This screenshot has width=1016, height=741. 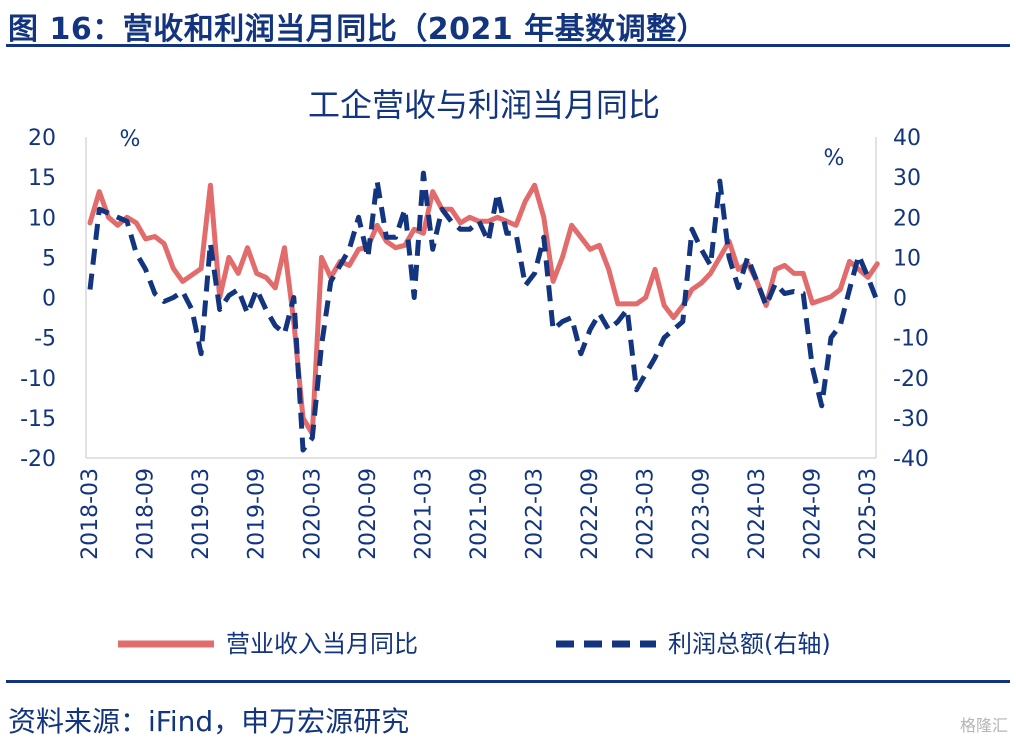 I want to click on x-tick-label: 2020-03, so click(x=312, y=514).